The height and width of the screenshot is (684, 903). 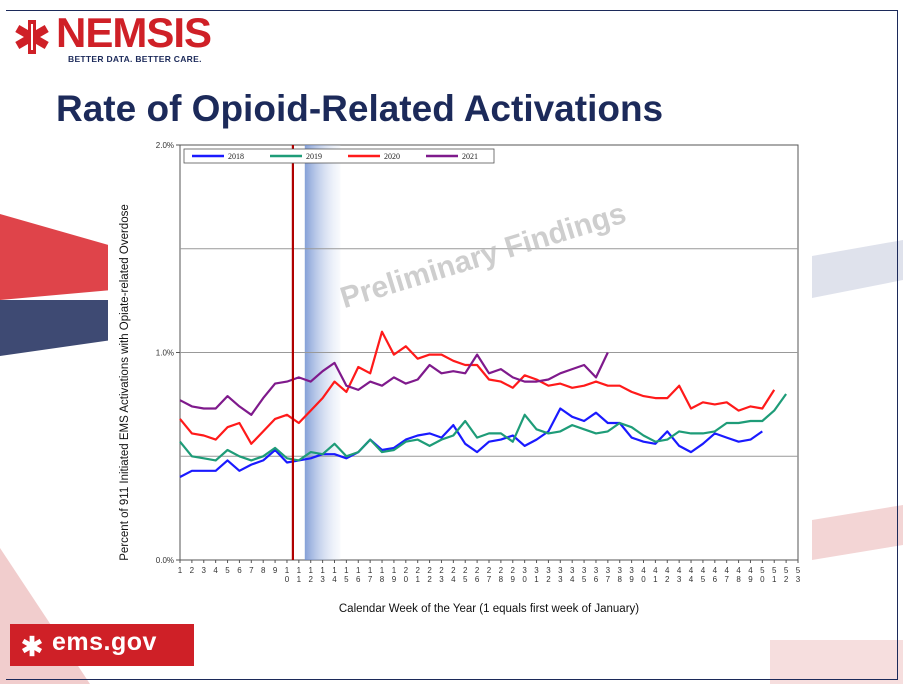 I want to click on ems-gov-label: ems.gov, so click(x=104, y=642).